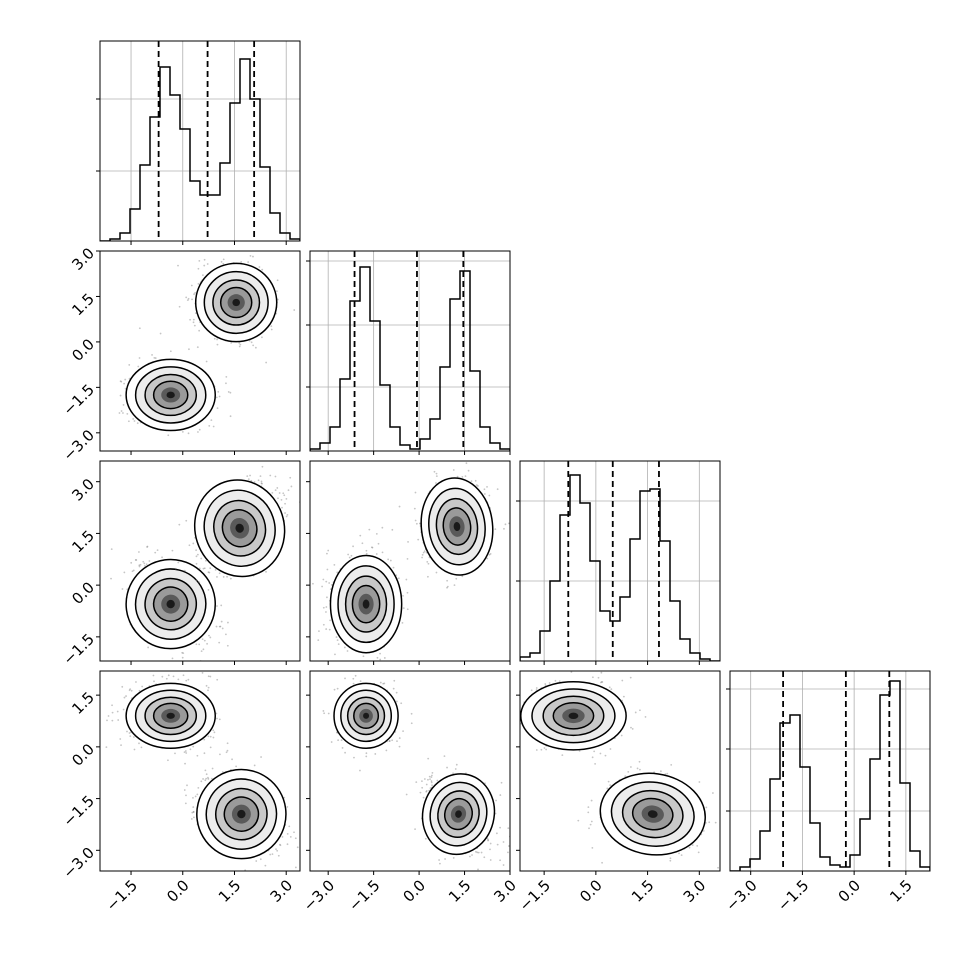 Image resolution: width=970 pixels, height=970 pixels. Describe the element at coordinates (207, 345) in the screenshot. I see `scatter-content` at that location.